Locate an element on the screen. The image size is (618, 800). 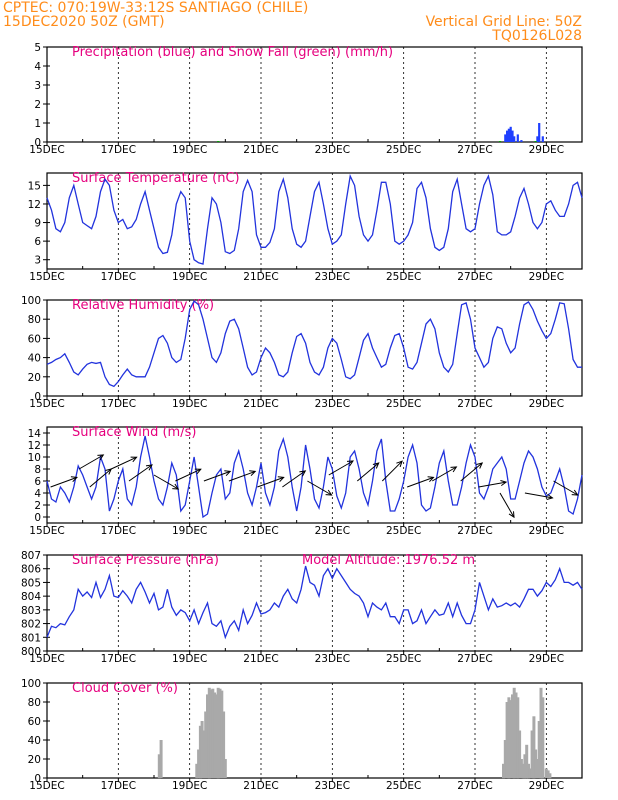
xtick-label-temp: 19DEC is located at coordinates (189, 277).